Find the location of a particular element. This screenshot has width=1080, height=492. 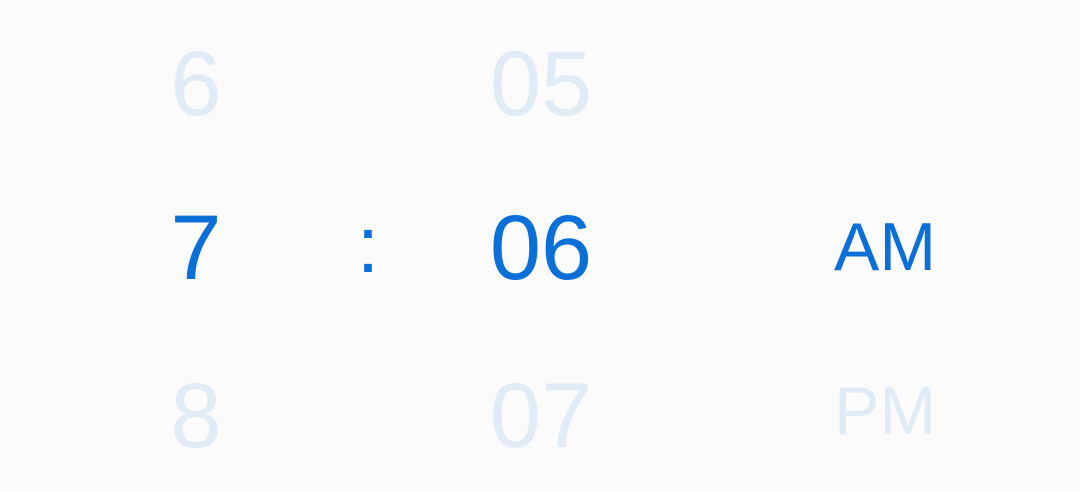

minute-option-next: 07 is located at coordinates (541, 416).